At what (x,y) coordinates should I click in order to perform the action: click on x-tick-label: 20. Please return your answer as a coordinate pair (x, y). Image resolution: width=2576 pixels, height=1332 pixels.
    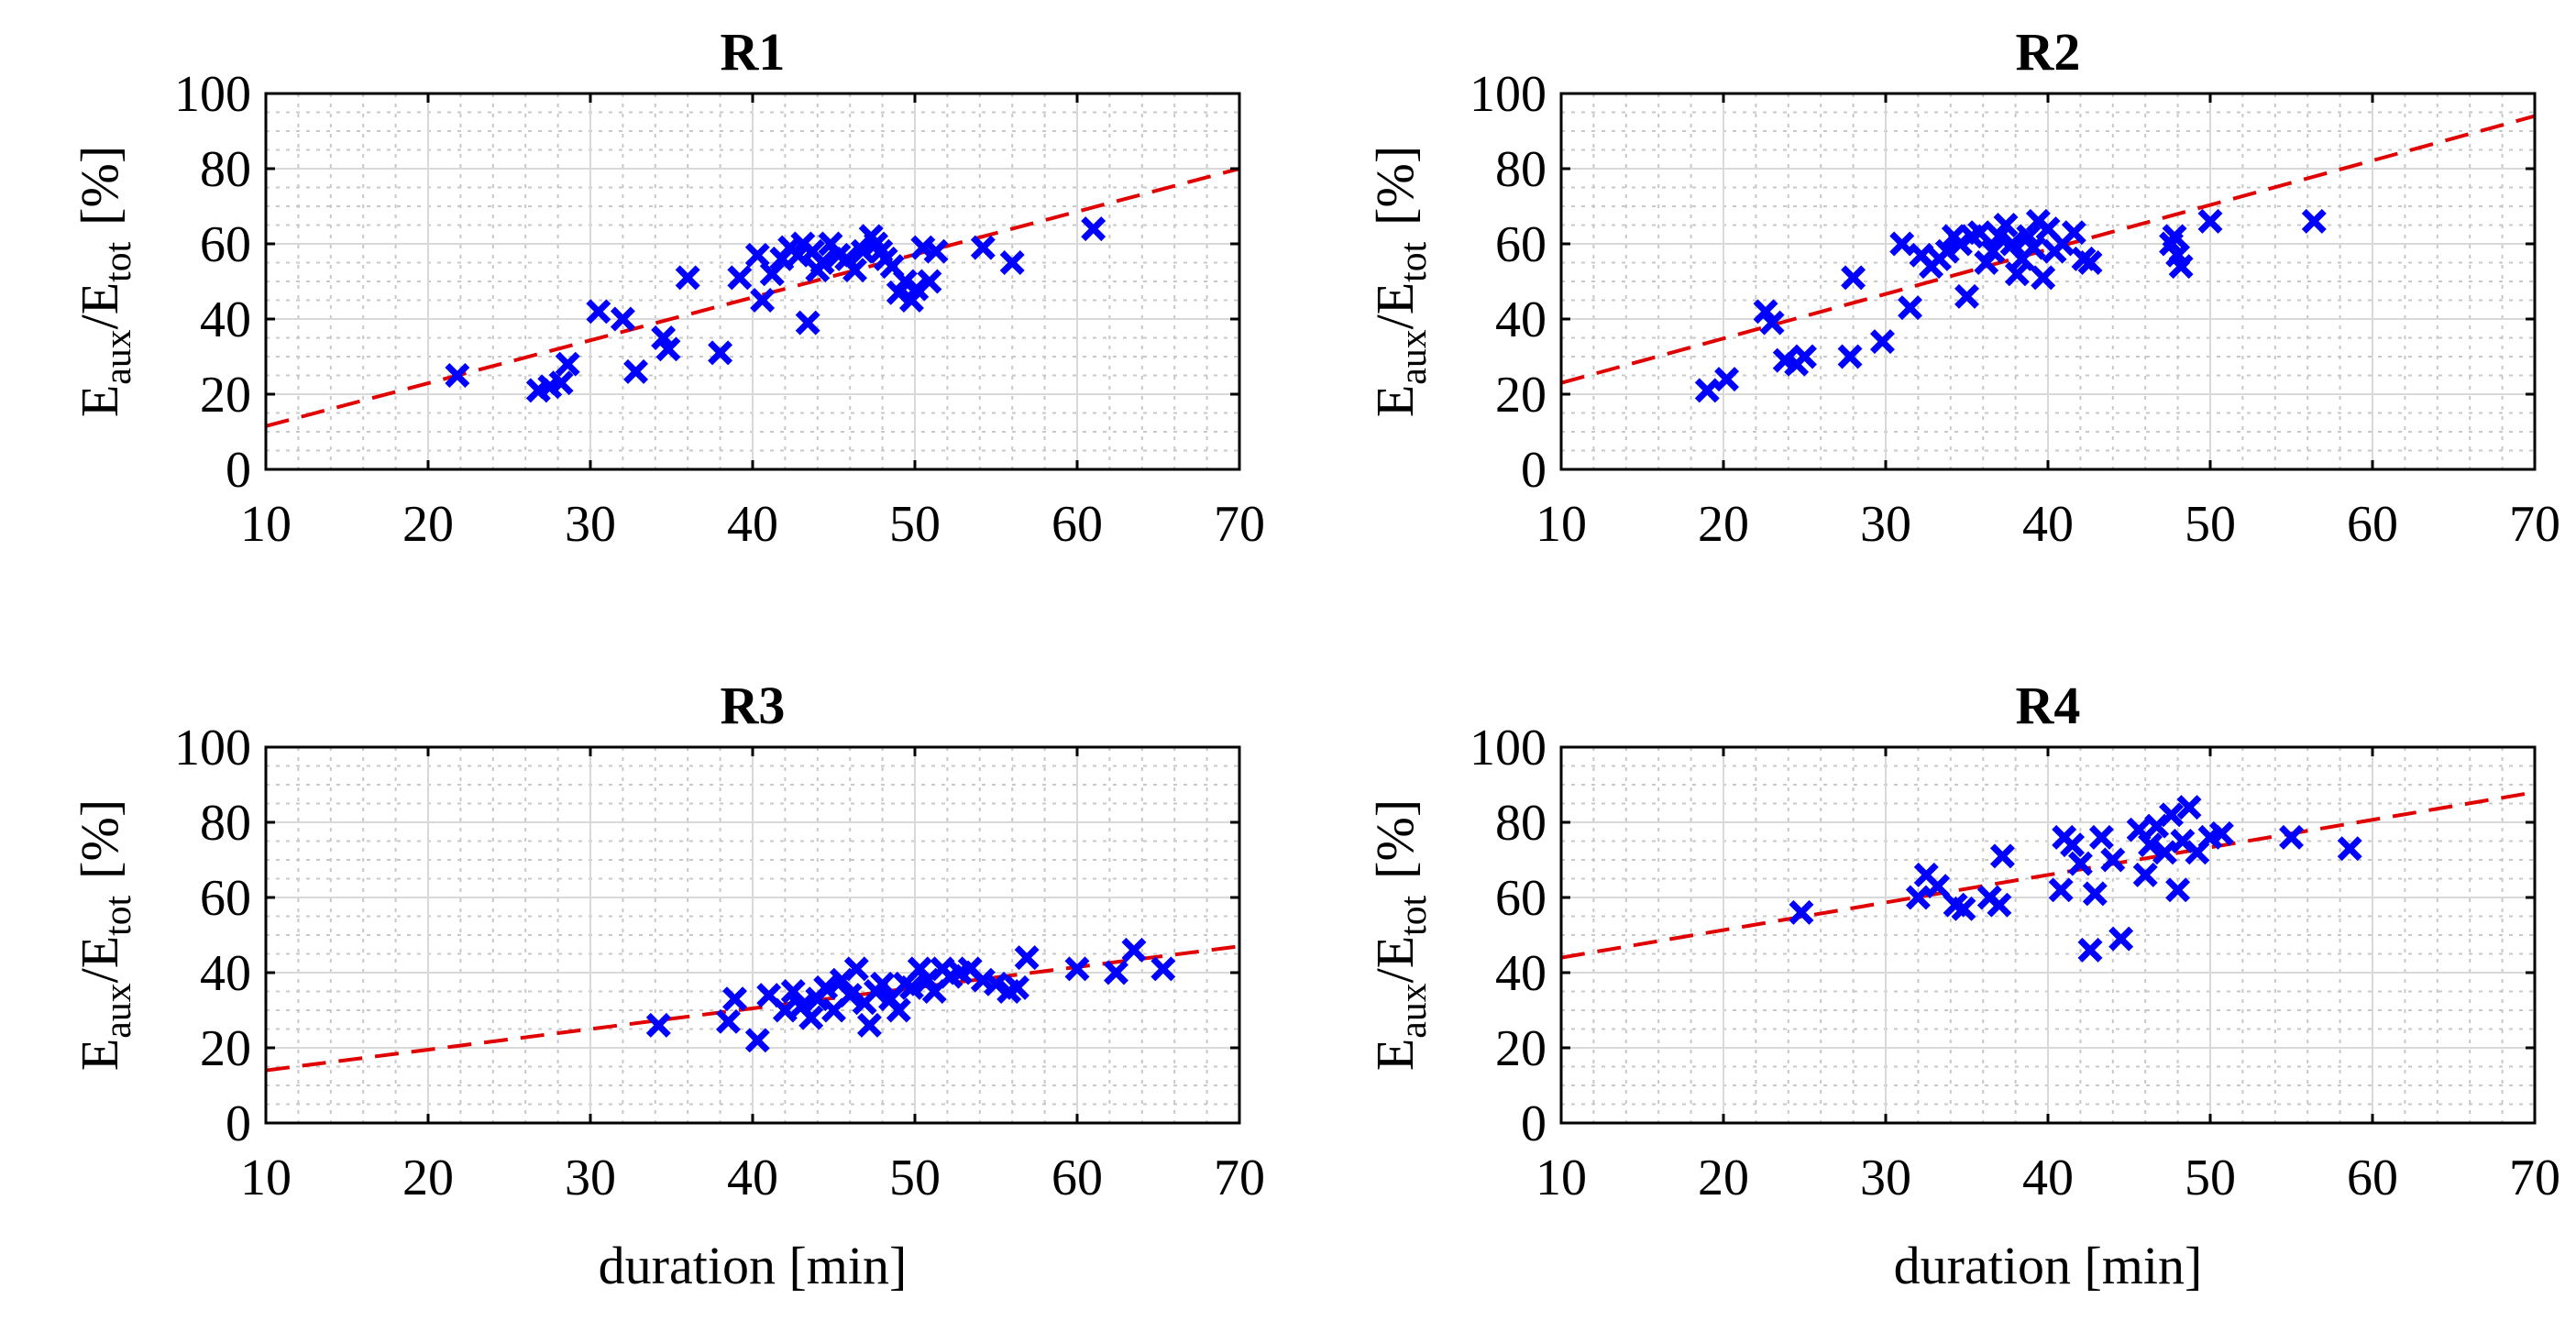
    Looking at the image, I should click on (1724, 524).